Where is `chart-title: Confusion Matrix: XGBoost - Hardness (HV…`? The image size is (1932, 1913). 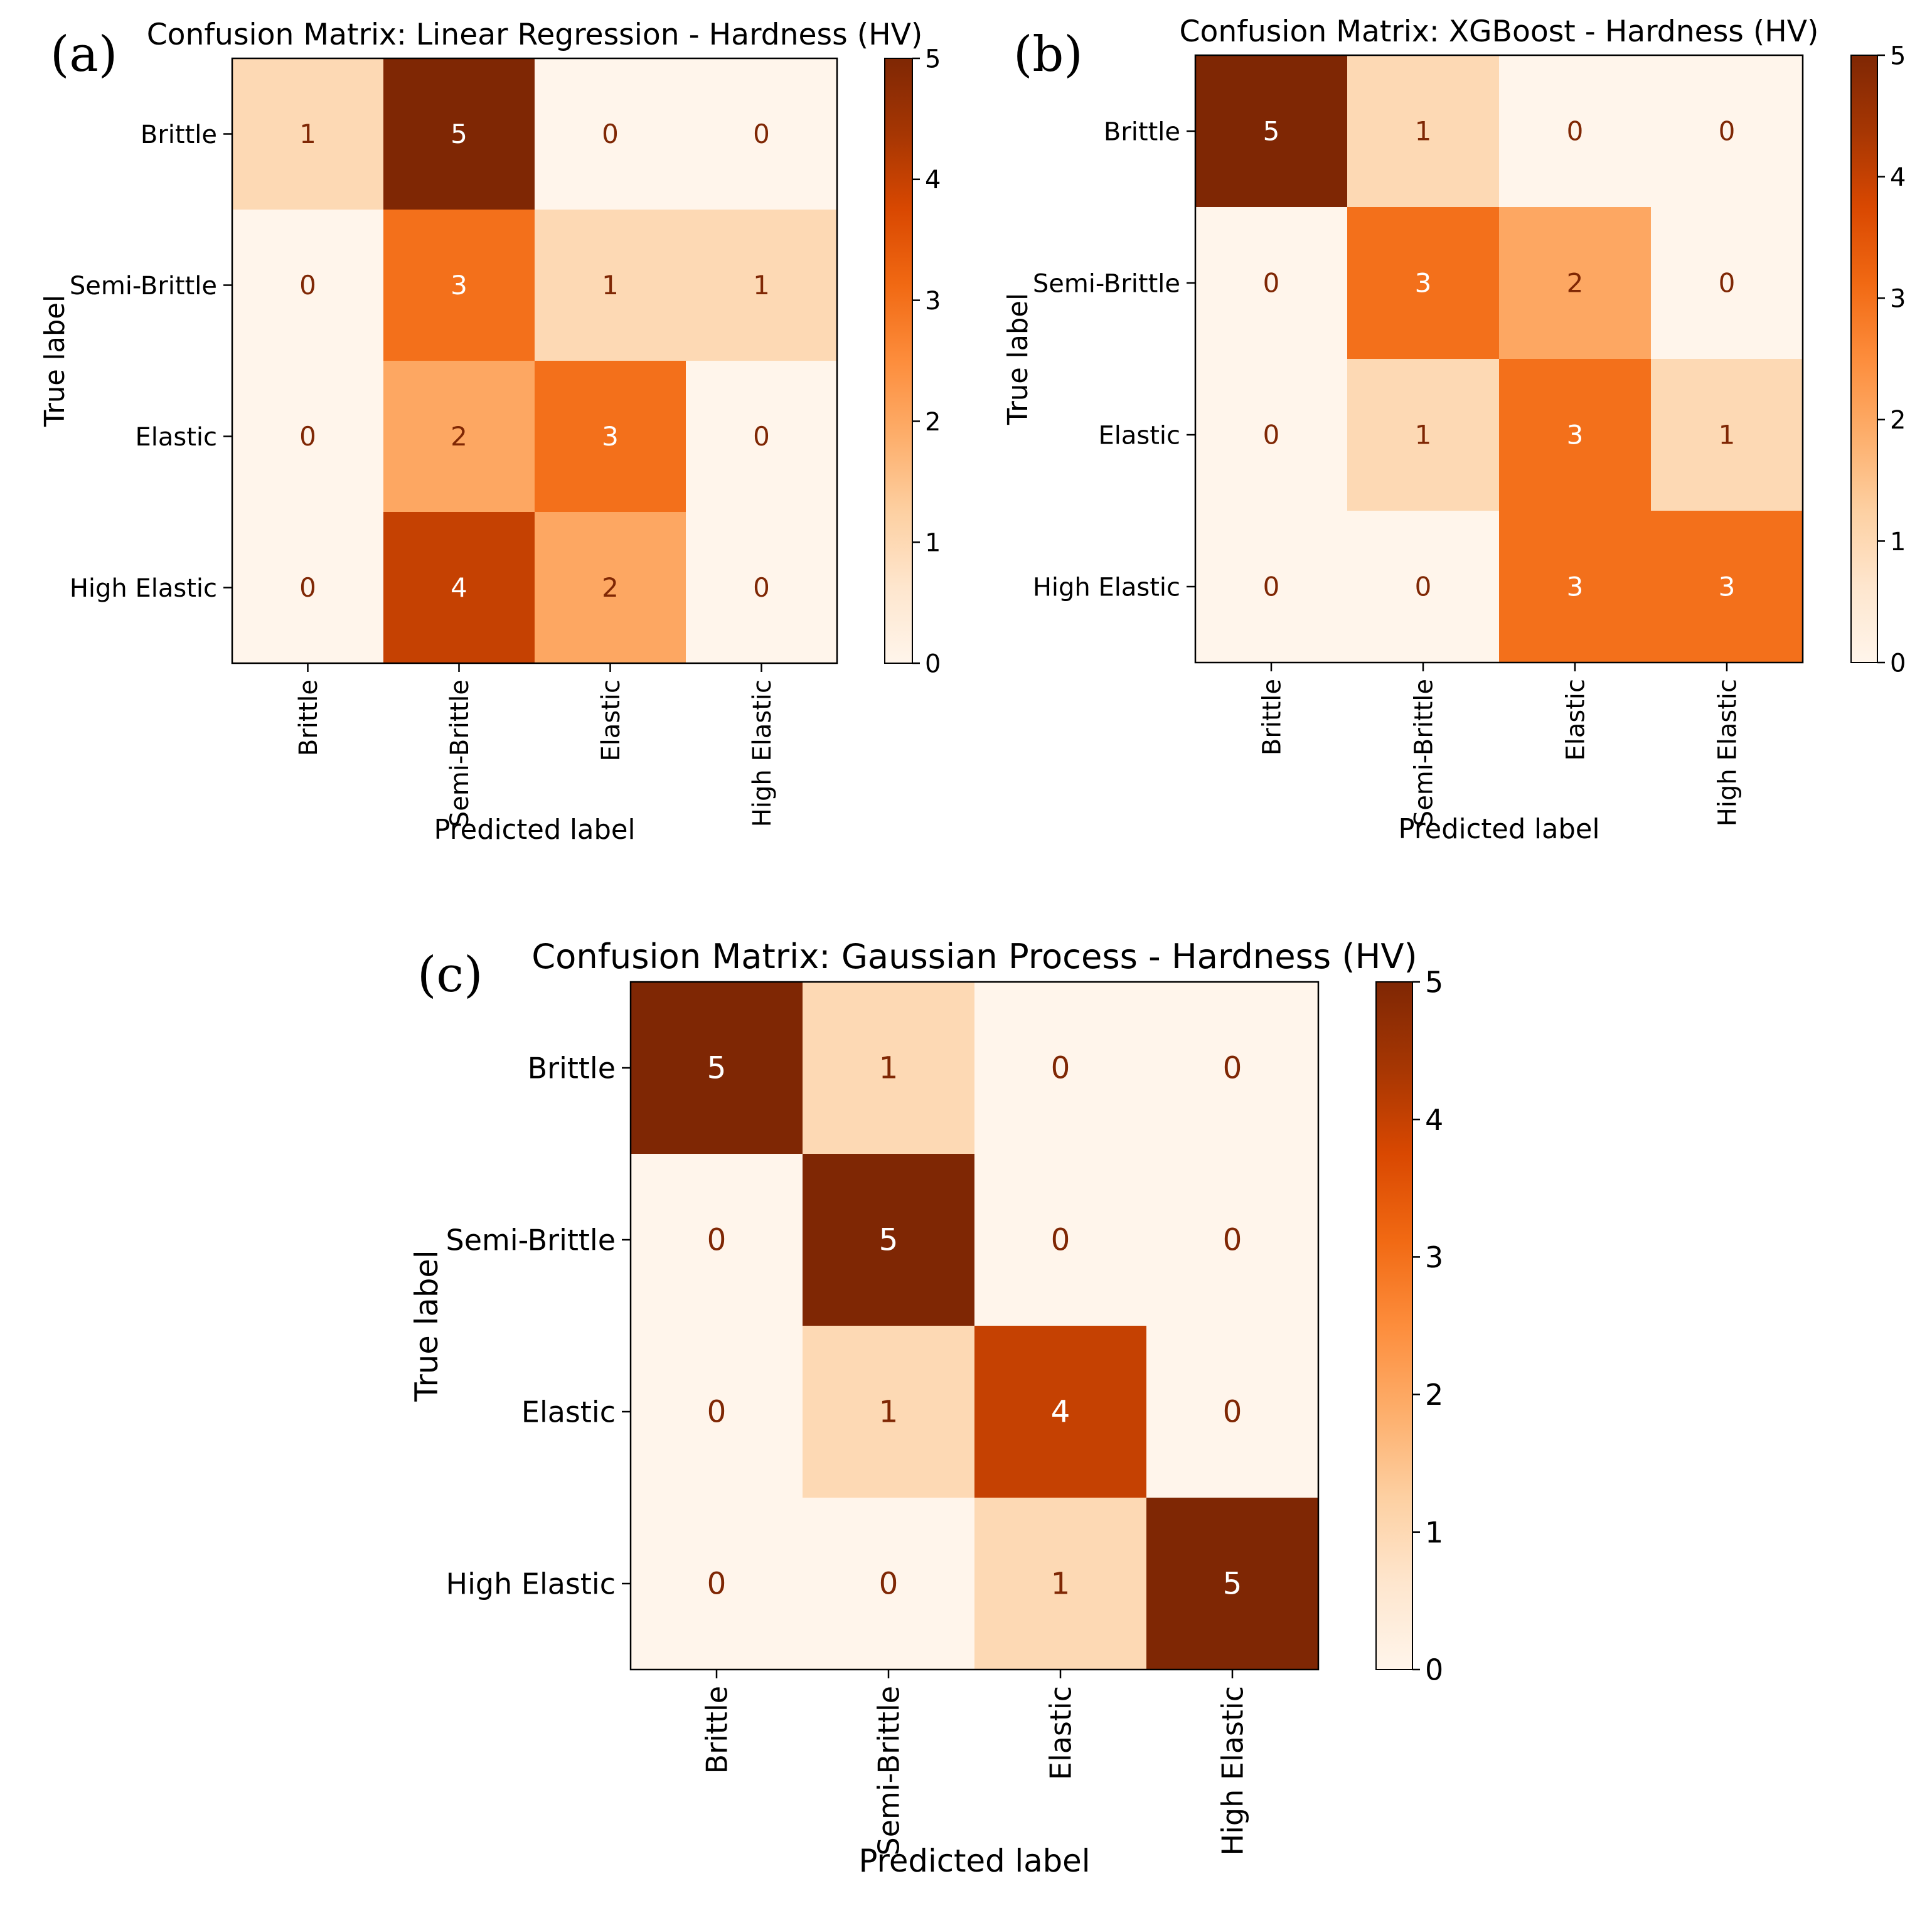 chart-title: Confusion Matrix: XGBoost - Hardness (HV… is located at coordinates (1499, 31).